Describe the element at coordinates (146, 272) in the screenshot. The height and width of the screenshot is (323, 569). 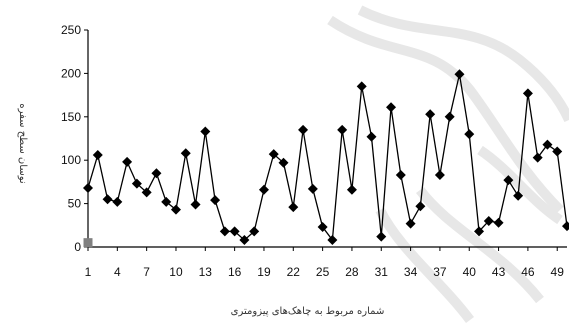
I see `x-tick-label: 7` at that location.